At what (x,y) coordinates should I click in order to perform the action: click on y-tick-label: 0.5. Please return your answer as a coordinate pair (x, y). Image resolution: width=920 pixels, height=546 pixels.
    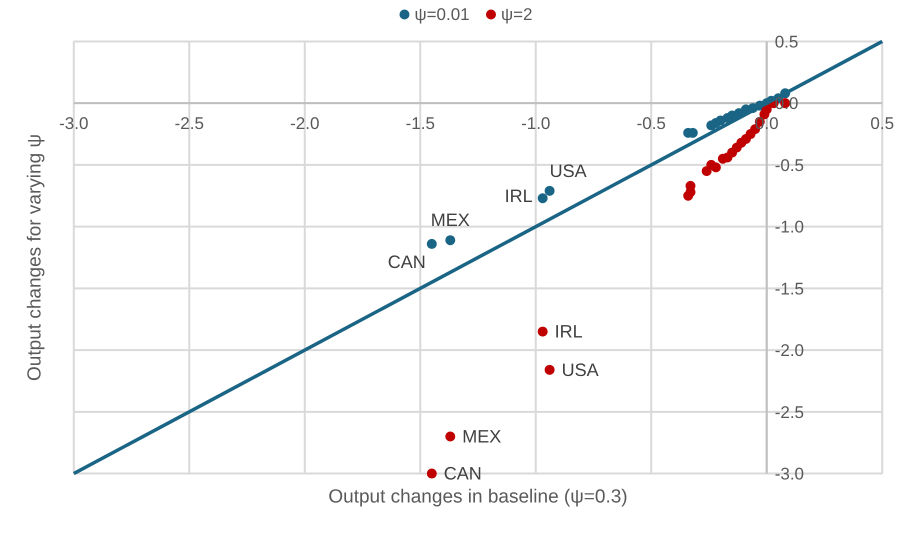
    Looking at the image, I should click on (786, 42).